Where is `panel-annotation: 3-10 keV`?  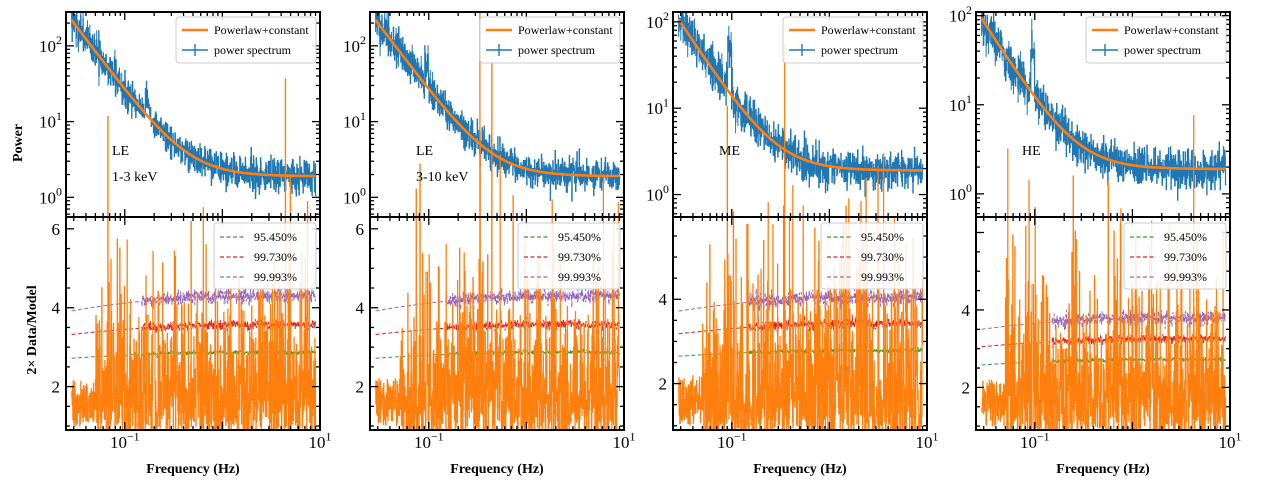
panel-annotation: 3-10 keV is located at coordinates (442, 177).